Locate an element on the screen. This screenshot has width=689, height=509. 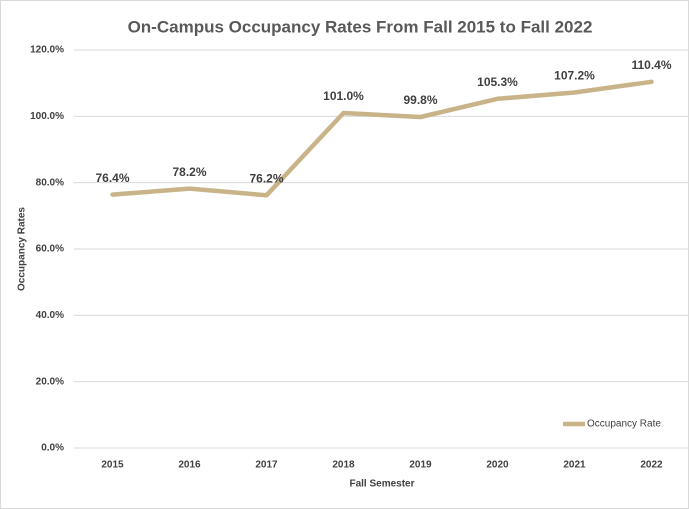
legend-label: Occupancy Rate is located at coordinates (624, 424).